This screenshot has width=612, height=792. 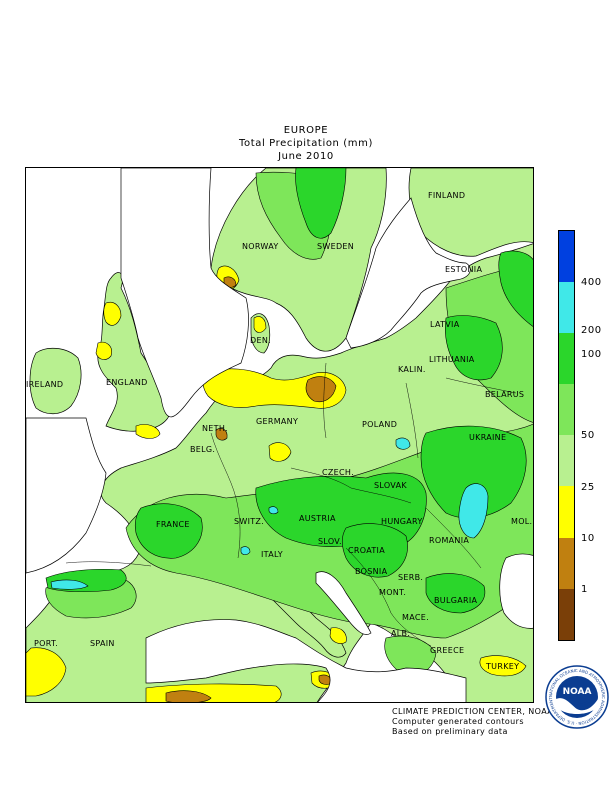 What do you see at coordinates (445, 324) in the screenshot?
I see `label-latvia: LATVIA` at bounding box center [445, 324].